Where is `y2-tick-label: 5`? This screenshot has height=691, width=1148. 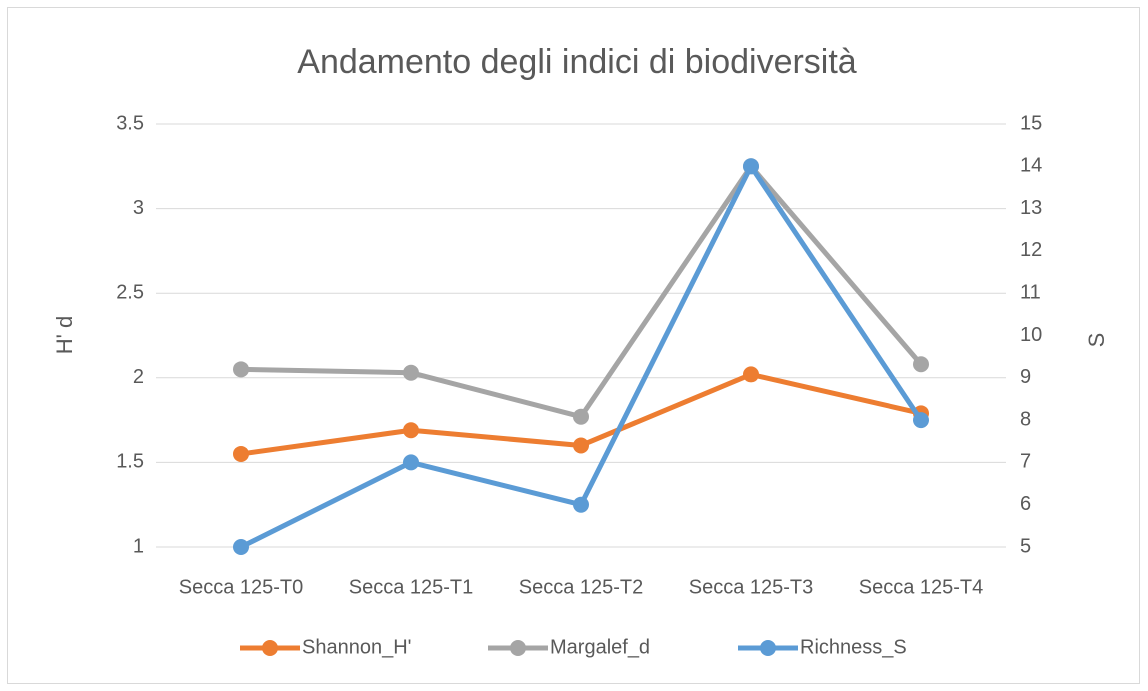
y2-tick-label: 5 is located at coordinates (1025, 546).